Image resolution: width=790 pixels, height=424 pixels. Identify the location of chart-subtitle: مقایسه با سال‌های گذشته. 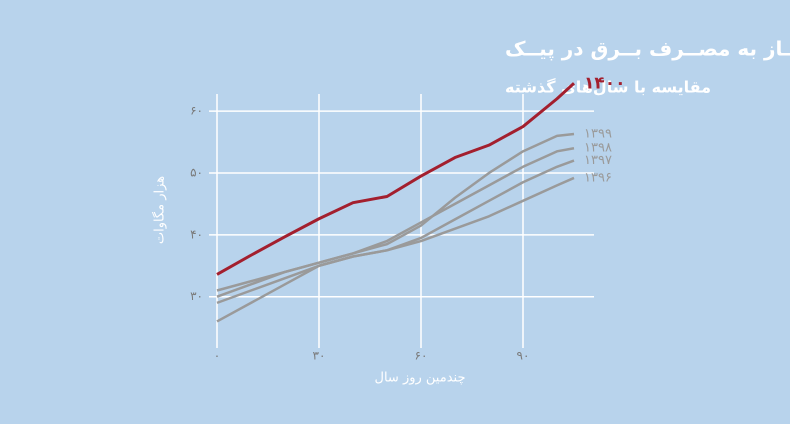
(608, 87).